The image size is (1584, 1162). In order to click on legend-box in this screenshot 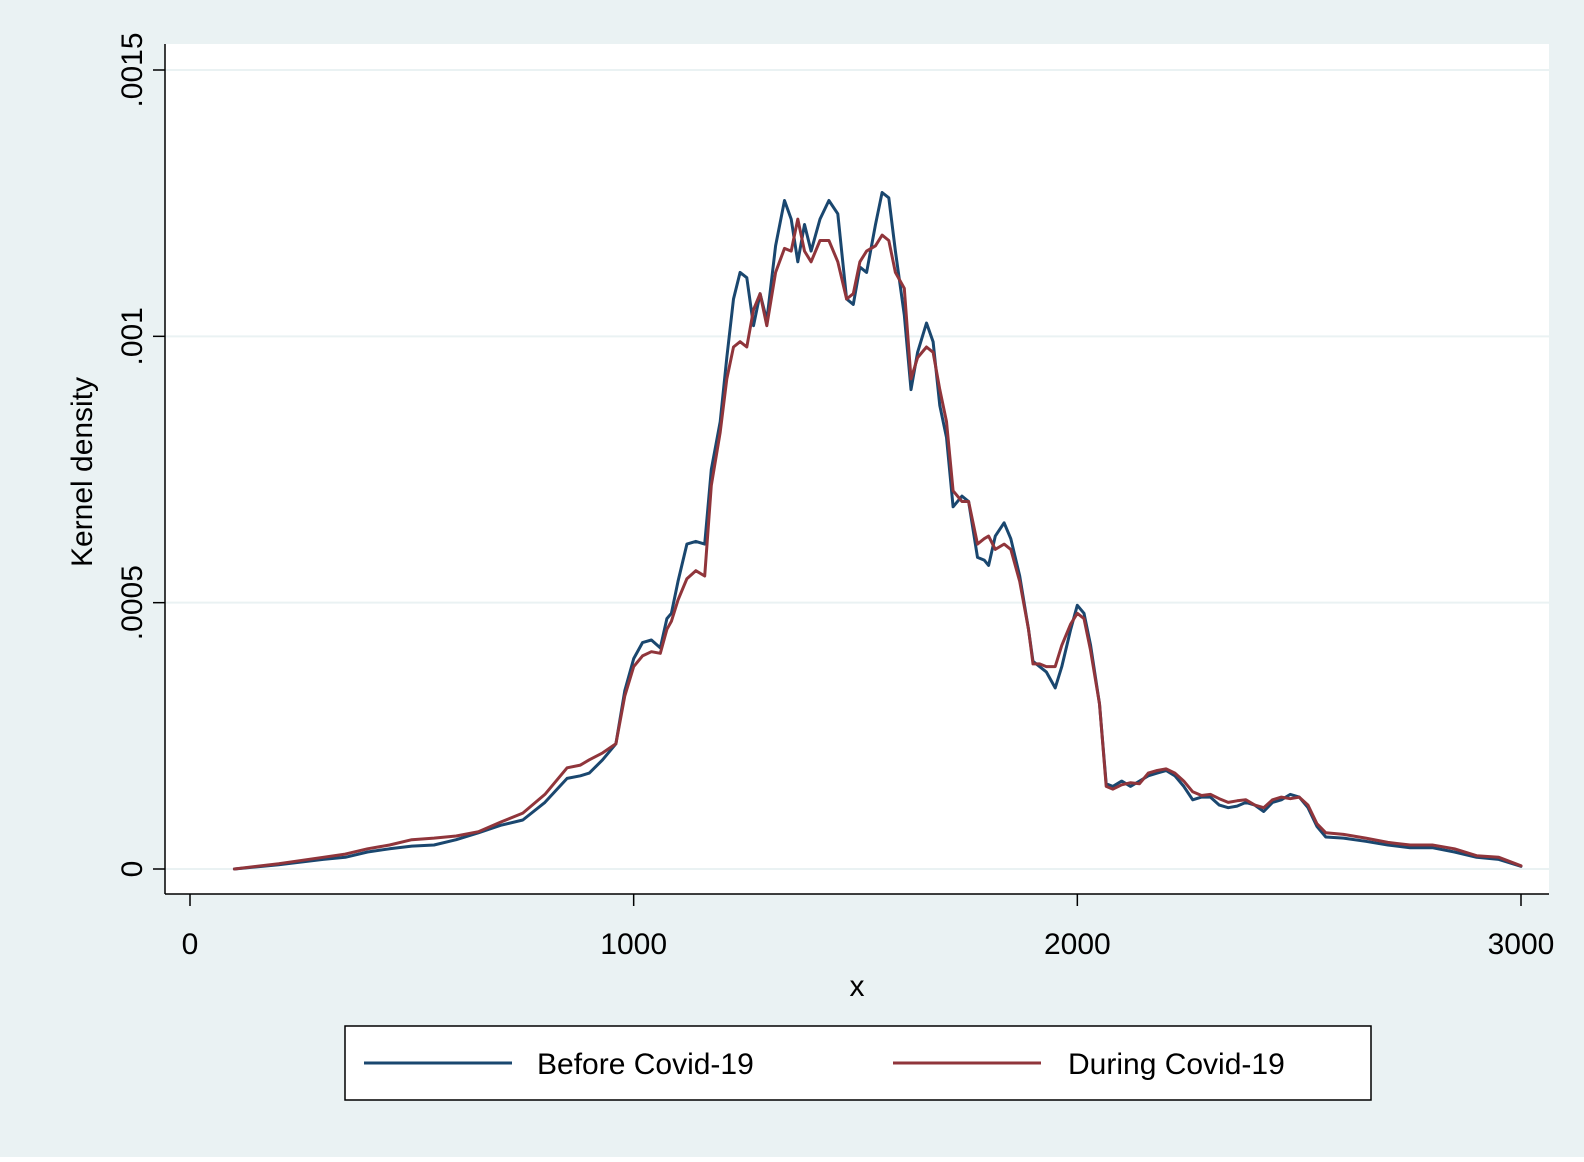, I will do `click(858, 1063)`.